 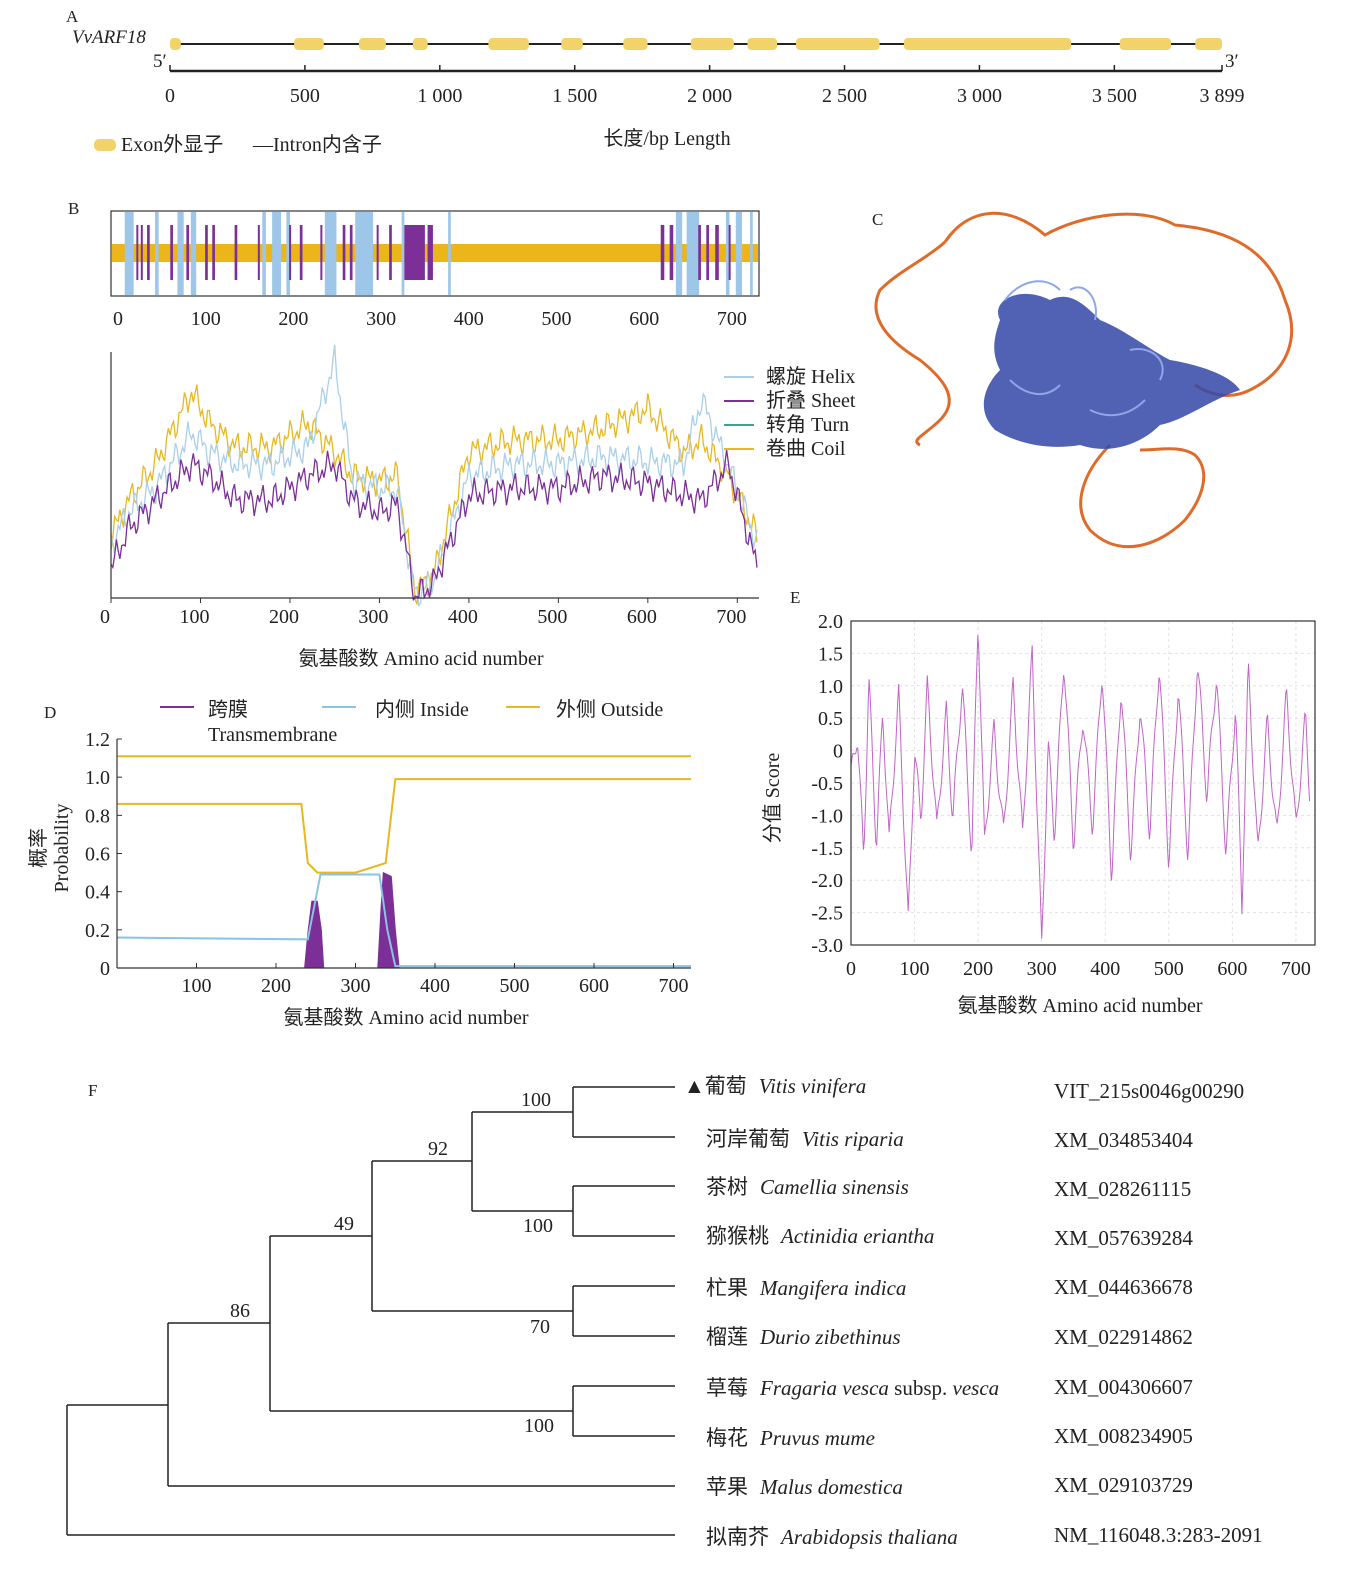 What do you see at coordinates (403, 920) in the screenshot?
I see `inside-line` at bounding box center [403, 920].